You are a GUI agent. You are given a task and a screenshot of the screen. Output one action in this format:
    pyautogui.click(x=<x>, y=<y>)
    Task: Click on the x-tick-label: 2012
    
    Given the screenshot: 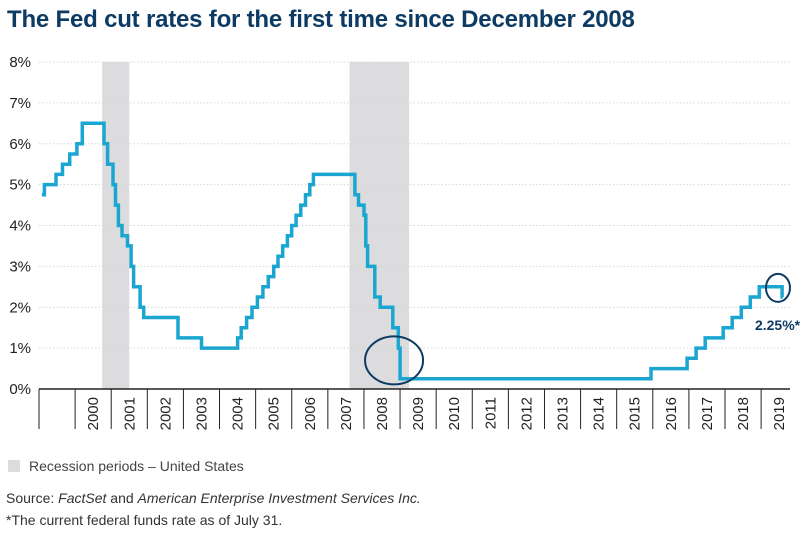 What is the action you would take?
    pyautogui.click(x=526, y=413)
    